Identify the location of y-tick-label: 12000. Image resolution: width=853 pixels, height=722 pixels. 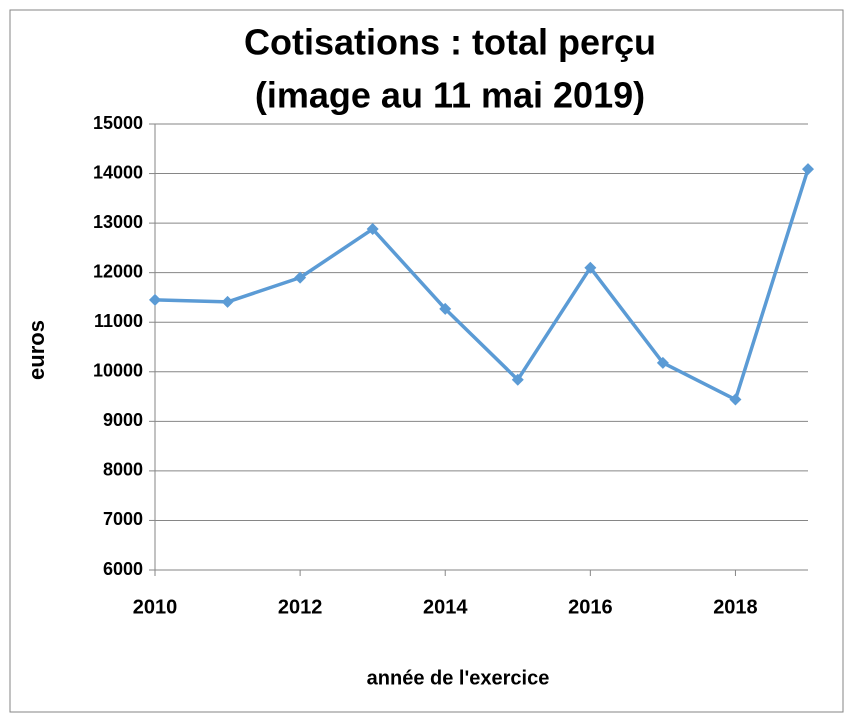
(118, 271).